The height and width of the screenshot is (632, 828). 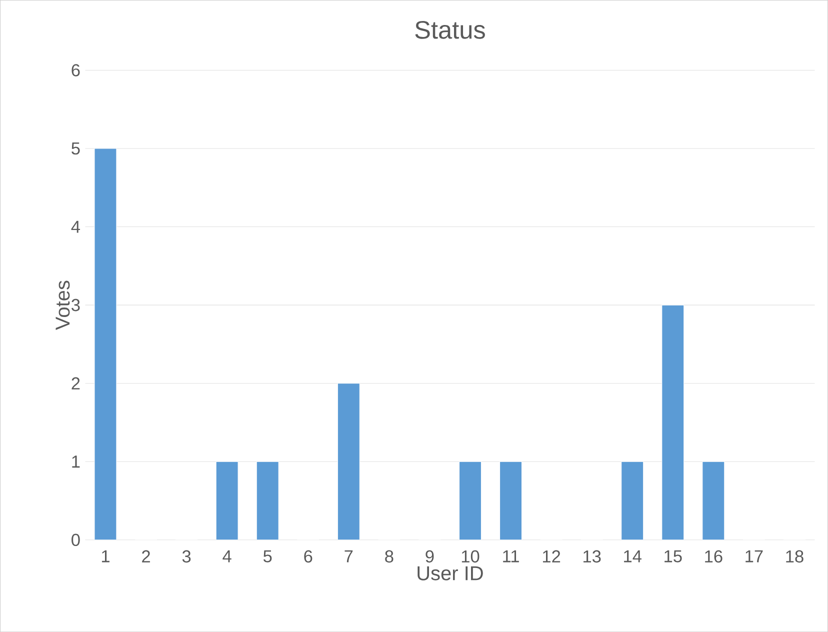 I want to click on x-tick-label: 2, so click(x=146, y=556).